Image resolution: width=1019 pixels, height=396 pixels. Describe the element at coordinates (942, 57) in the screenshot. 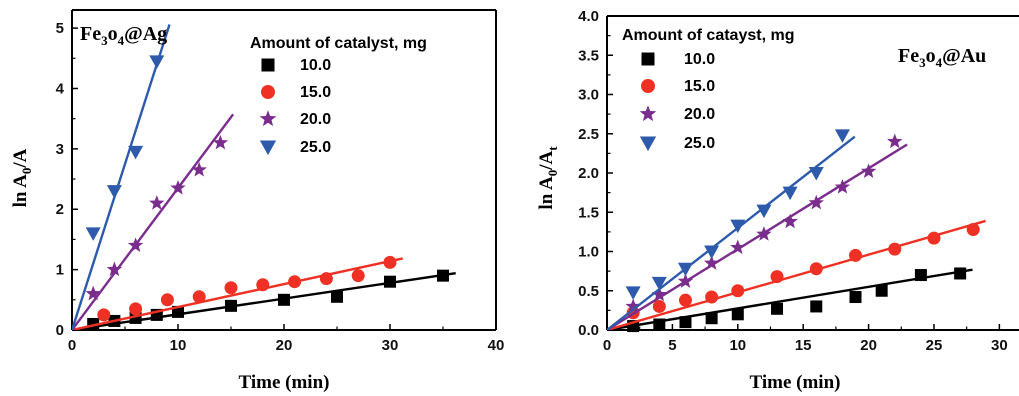

I see `panel-label: Fe3o4@Au` at that location.